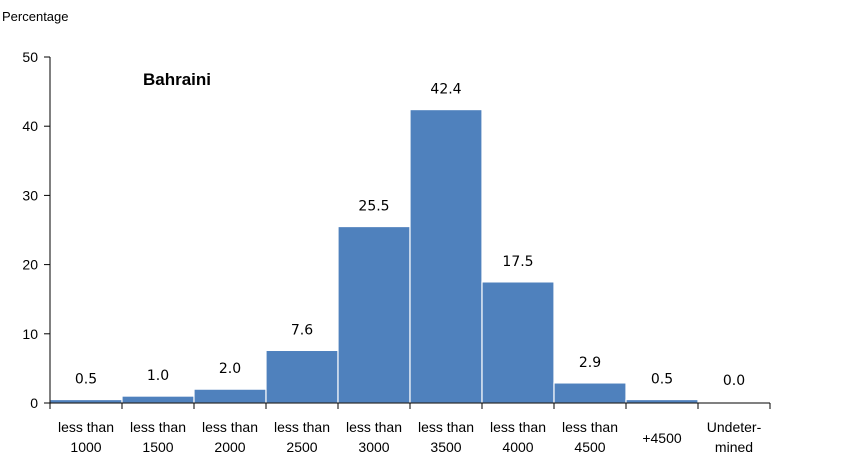 The width and height of the screenshot is (843, 462). I want to click on x-category-label-line: 4000, so click(517, 447).